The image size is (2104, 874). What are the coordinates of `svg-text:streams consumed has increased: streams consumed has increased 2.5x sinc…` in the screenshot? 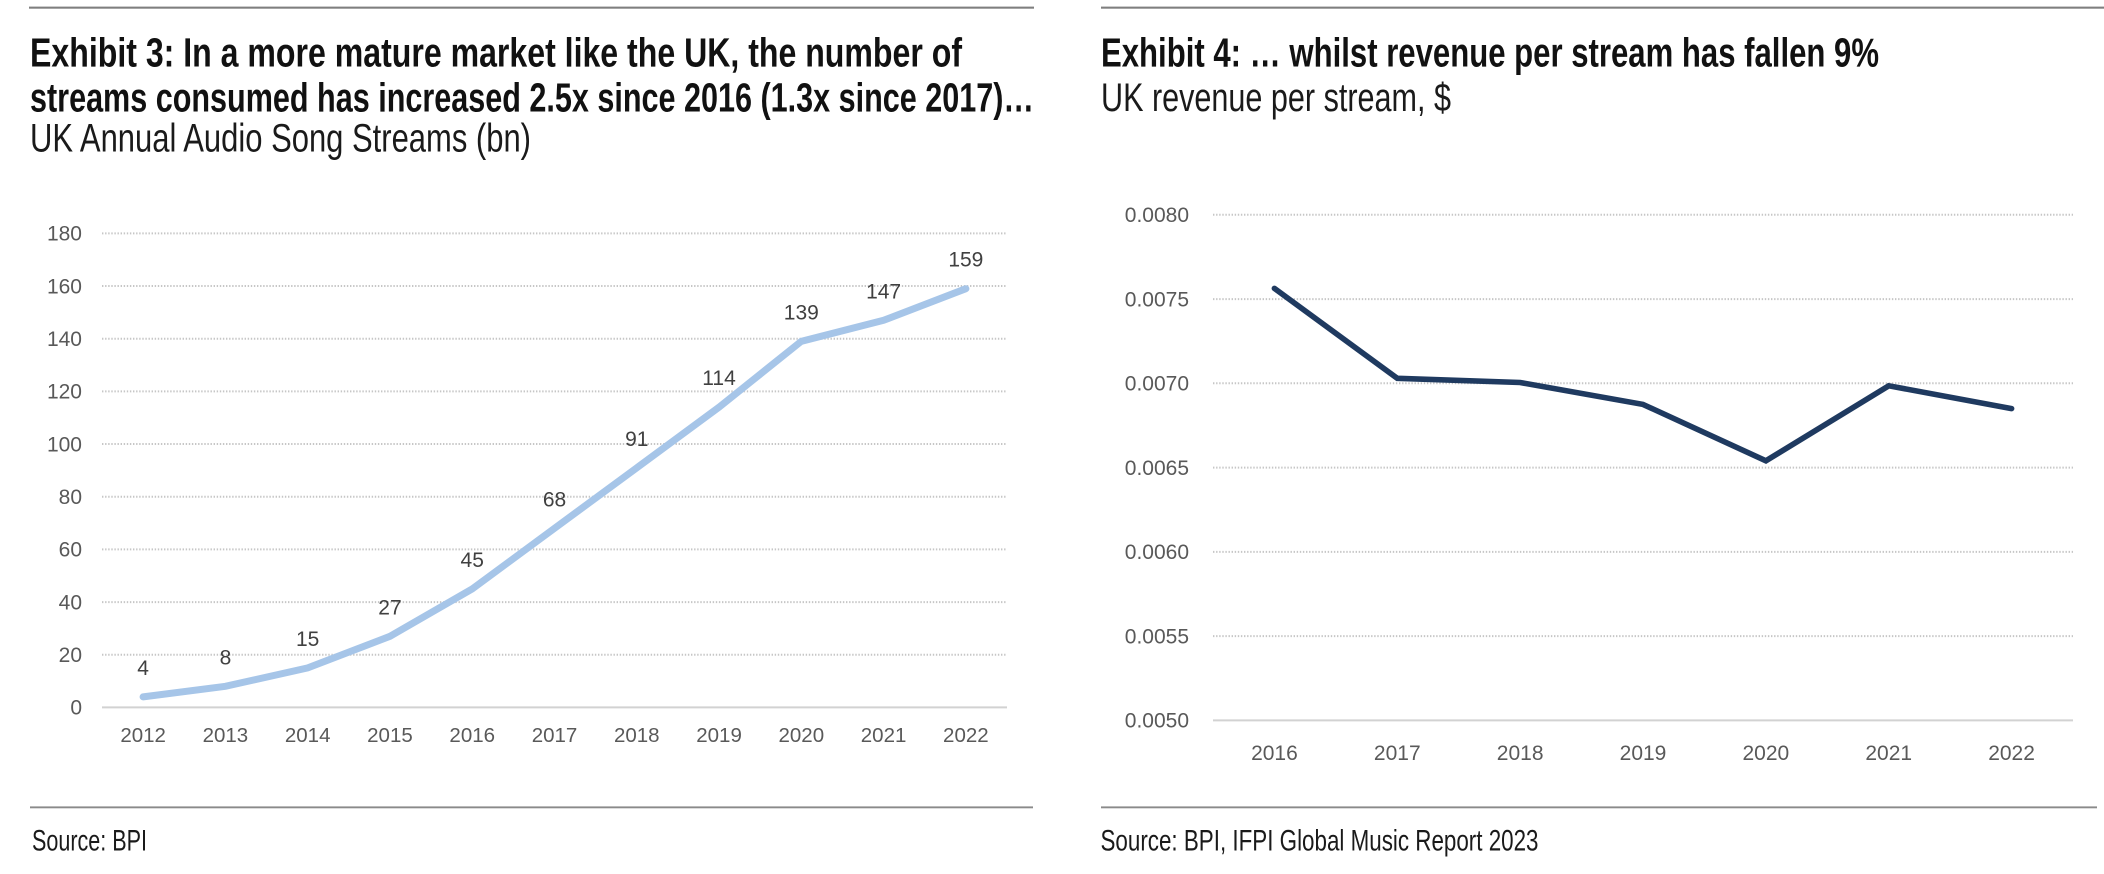 It's located at (532, 98).